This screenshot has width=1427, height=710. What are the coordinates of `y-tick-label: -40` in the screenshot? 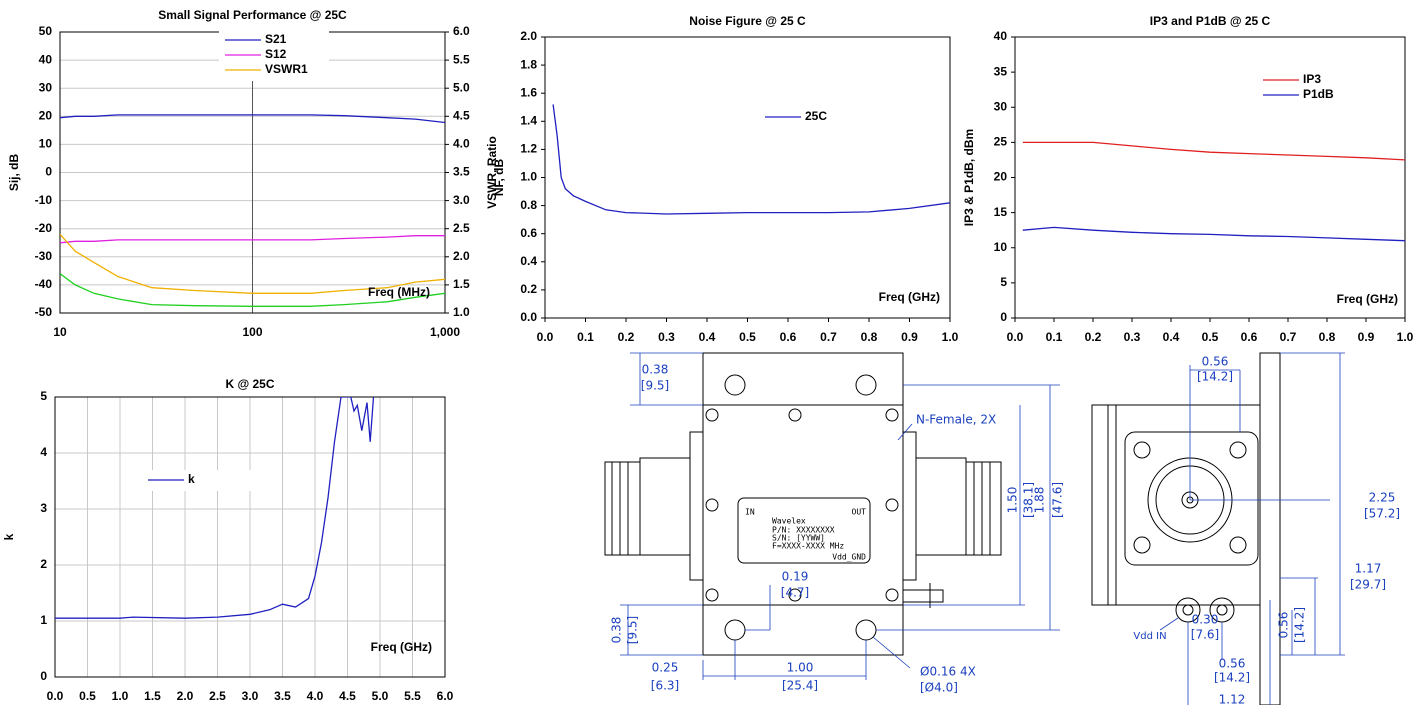 It's located at (44, 284).